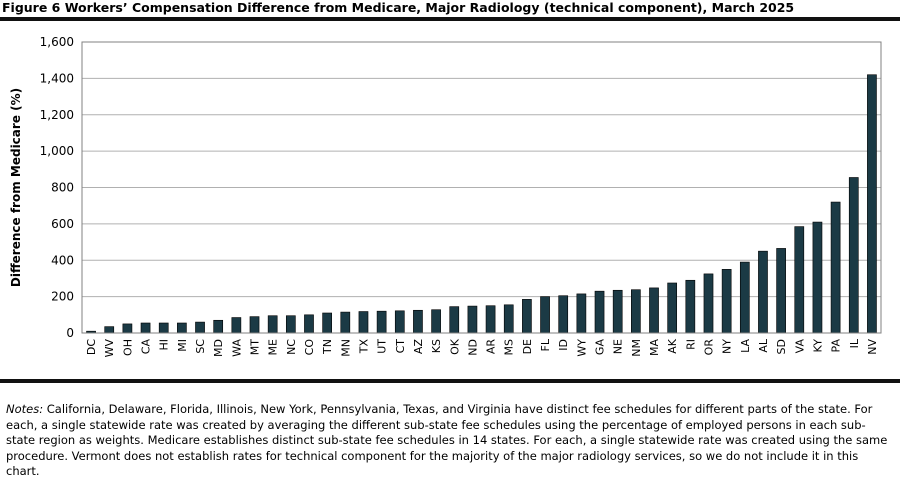 This screenshot has height=490, width=900. I want to click on x-tick-label: ND, so click(472, 347).